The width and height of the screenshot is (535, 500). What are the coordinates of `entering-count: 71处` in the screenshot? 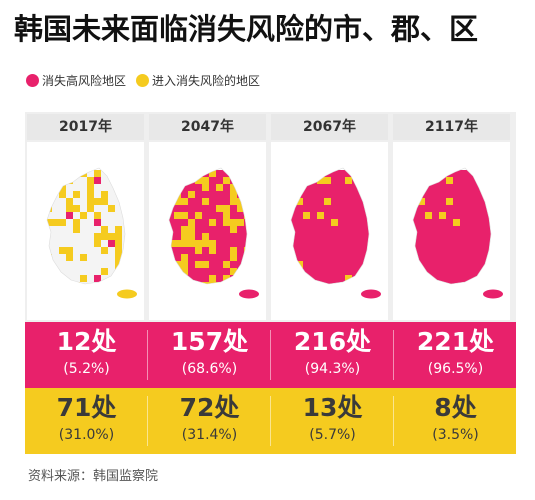 It's located at (86, 407).